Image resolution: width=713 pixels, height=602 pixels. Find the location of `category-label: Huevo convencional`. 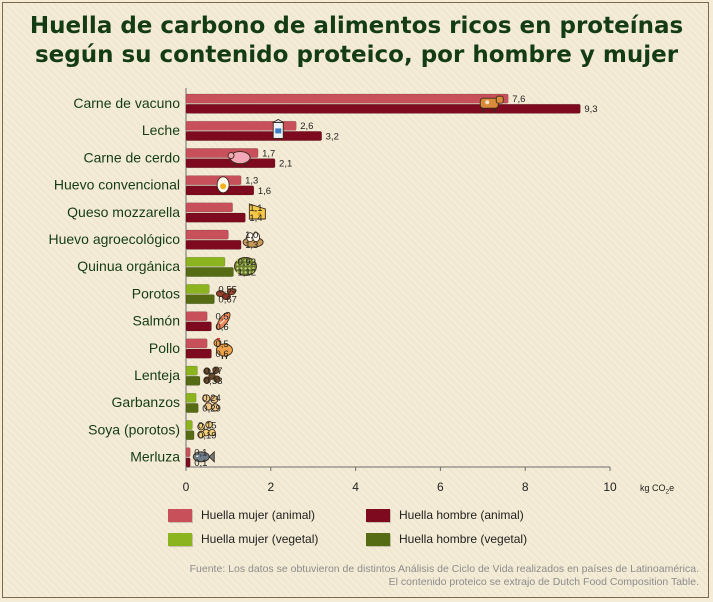

category-label: Huevo convencional is located at coordinates (117, 185).